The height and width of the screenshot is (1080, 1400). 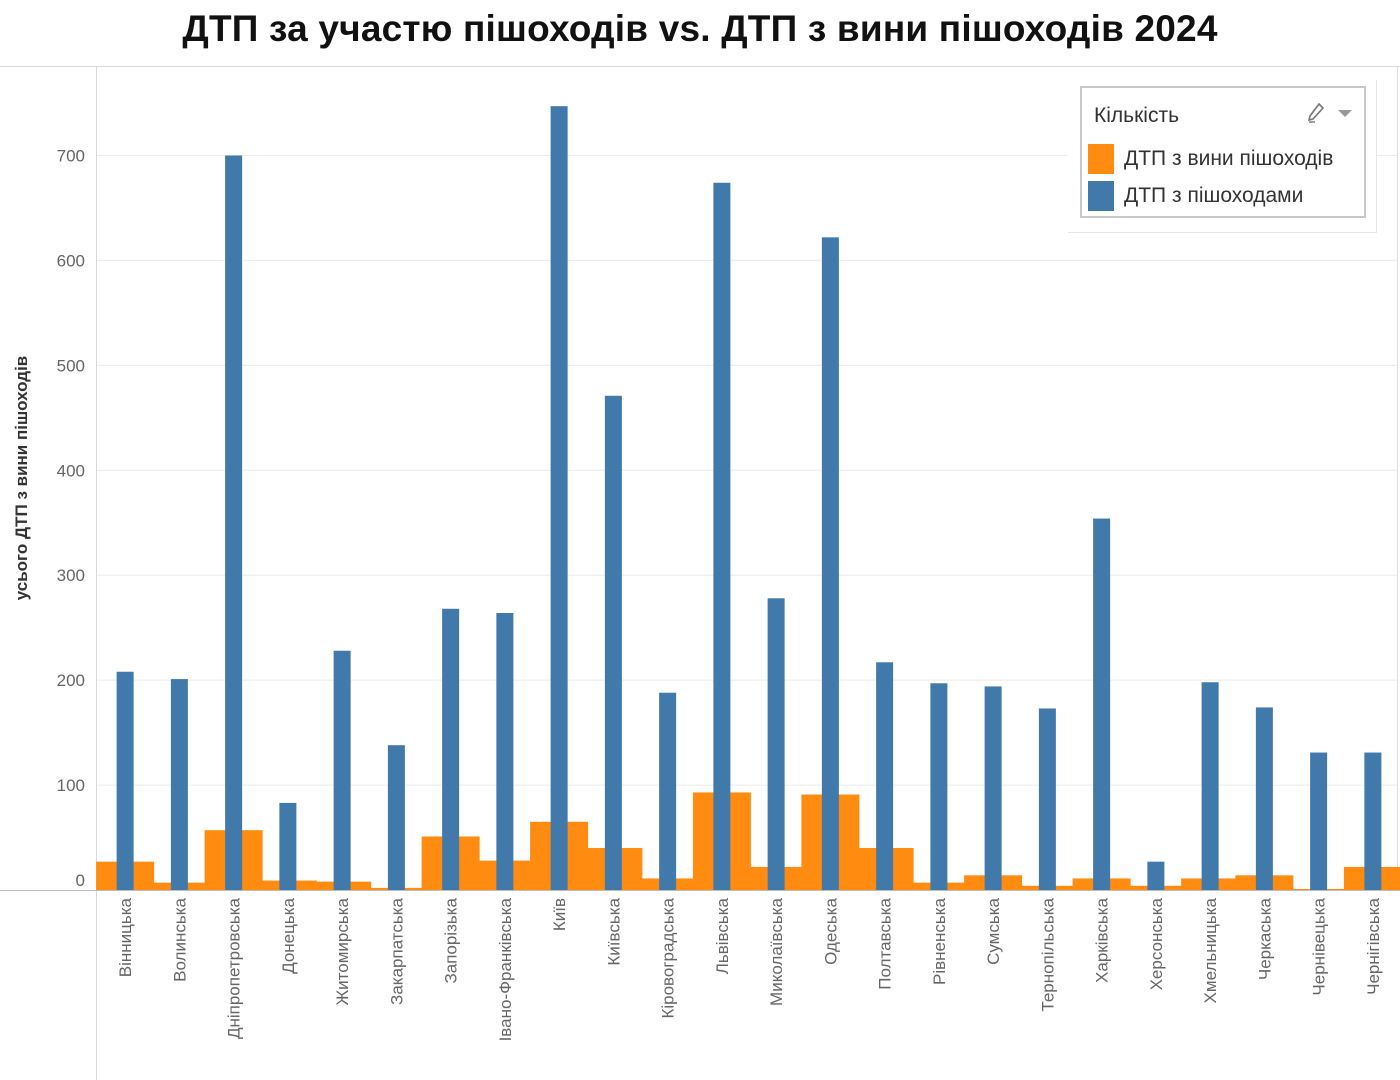 What do you see at coordinates (613, 931) in the screenshot?
I see `x-tick-label: Київська` at bounding box center [613, 931].